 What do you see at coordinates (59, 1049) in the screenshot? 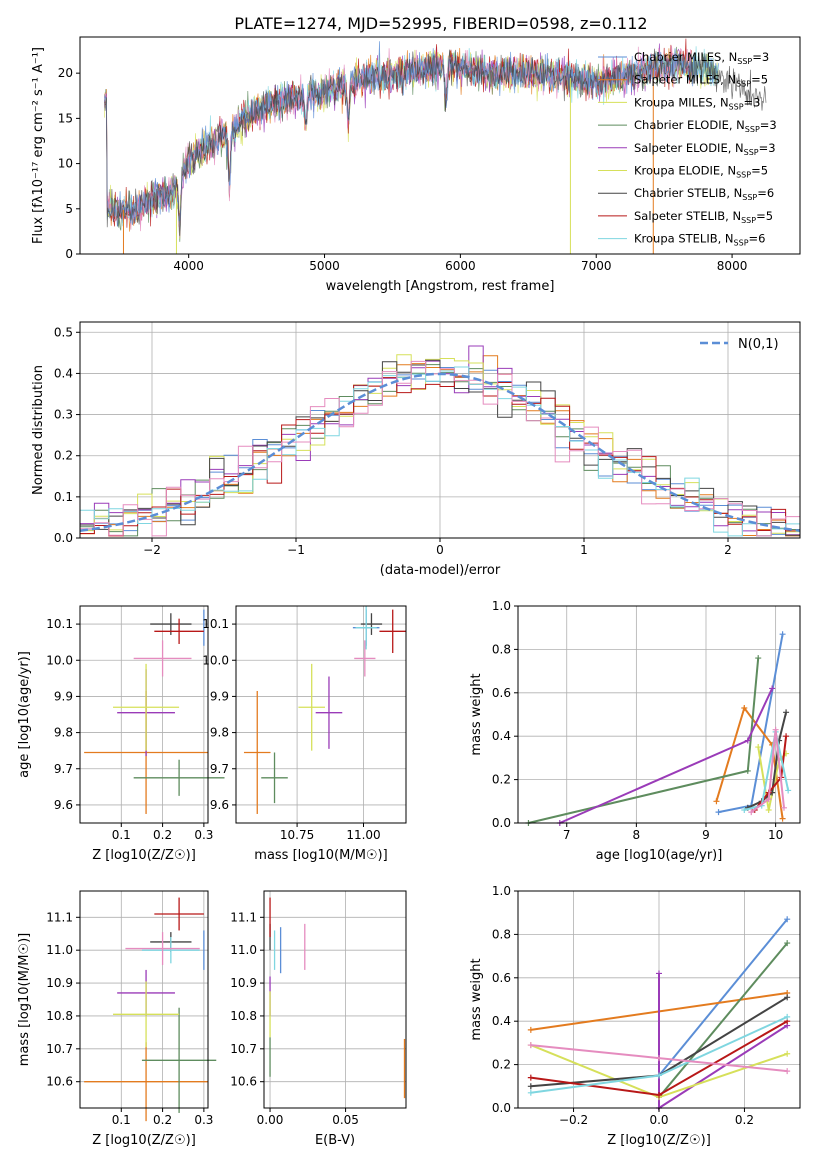
I see `y-tick-label: 10.7` at bounding box center [59, 1049].